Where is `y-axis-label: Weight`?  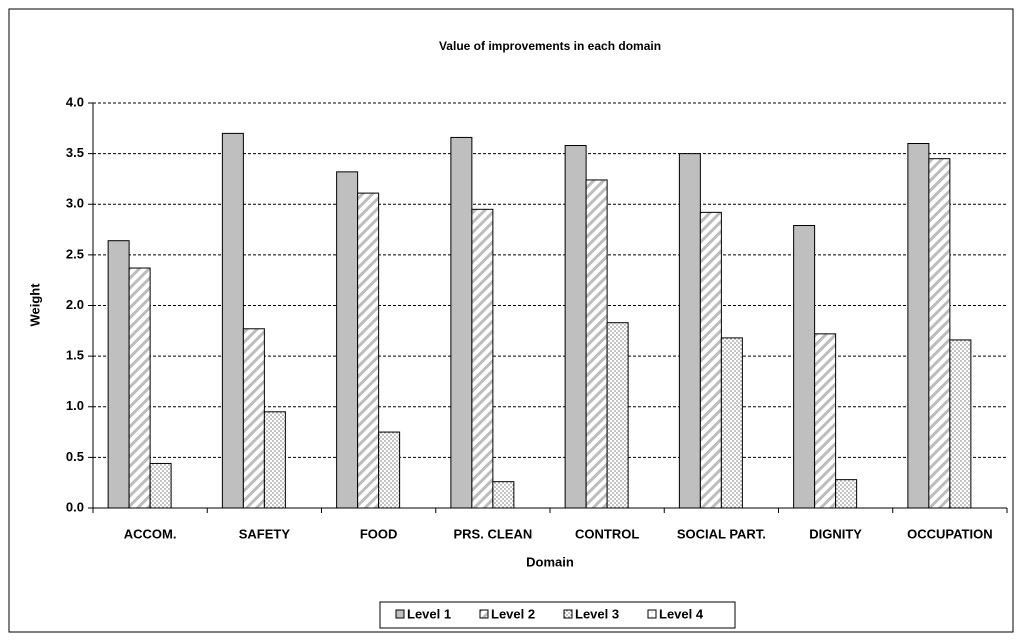 y-axis-label: Weight is located at coordinates (34, 305).